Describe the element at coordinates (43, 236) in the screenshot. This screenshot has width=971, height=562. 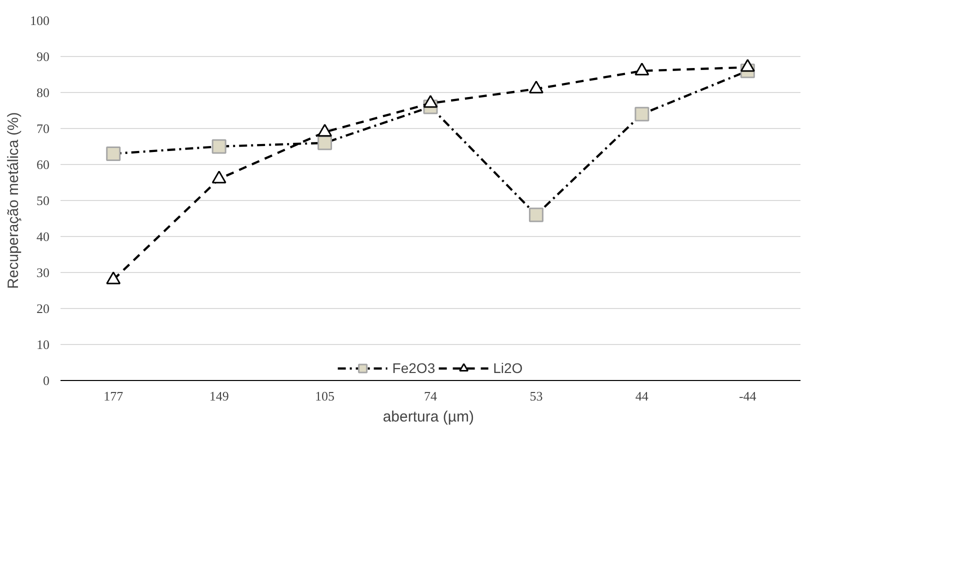
I see `y-tick-label: 40` at that location.